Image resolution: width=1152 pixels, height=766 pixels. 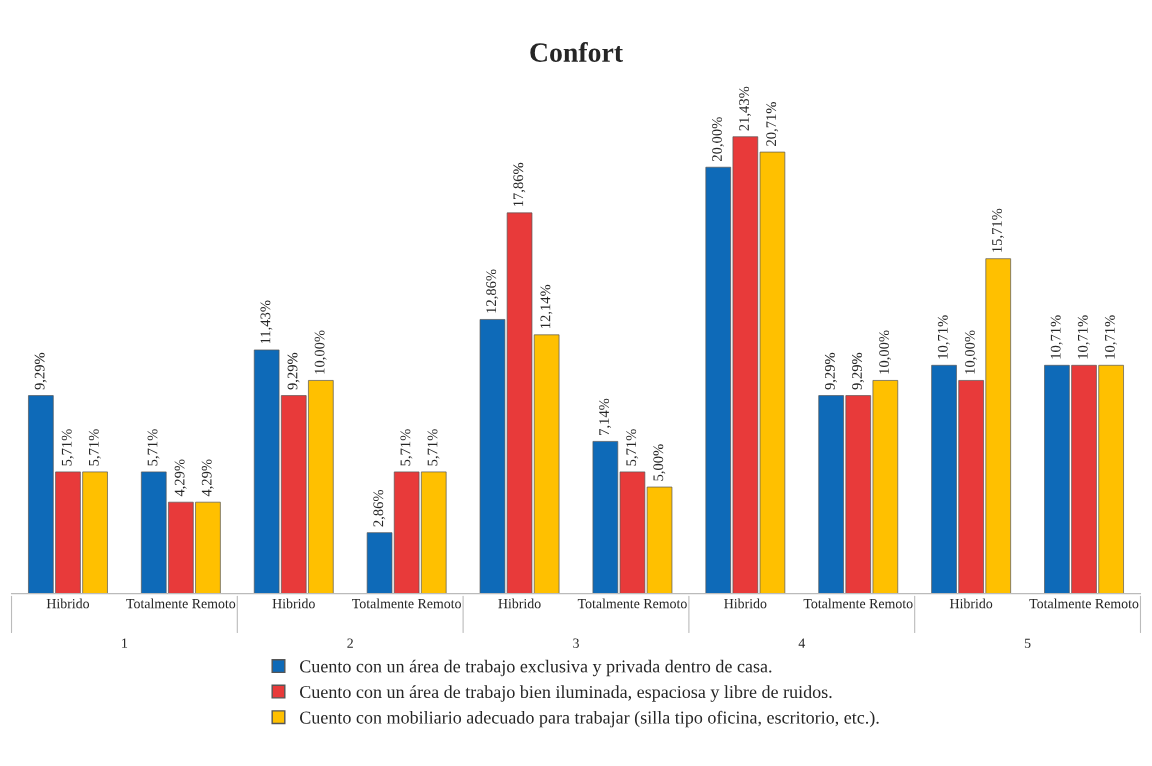 What do you see at coordinates (998, 230) in the screenshot?
I see `data-label: 15,71%` at bounding box center [998, 230].